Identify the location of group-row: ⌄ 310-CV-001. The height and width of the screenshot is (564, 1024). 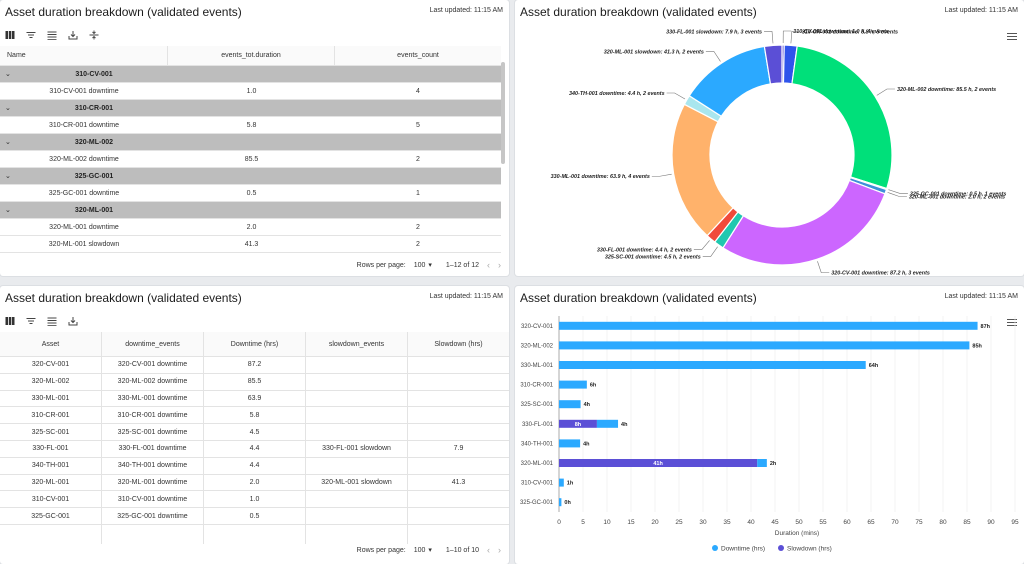
(250, 74).